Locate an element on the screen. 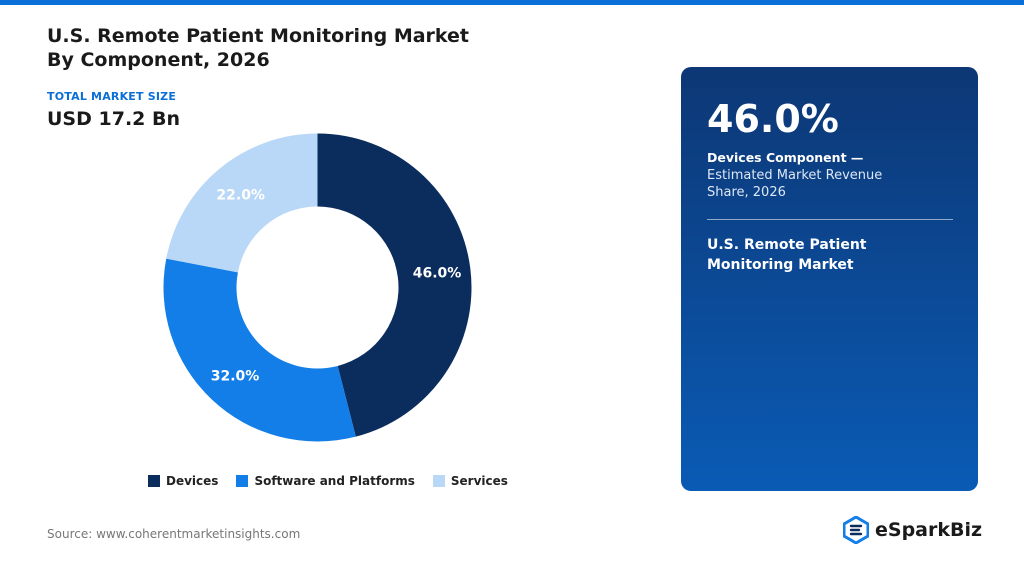 This screenshot has height=563, width=1024. donut-label-services: 22.0% is located at coordinates (240, 196).